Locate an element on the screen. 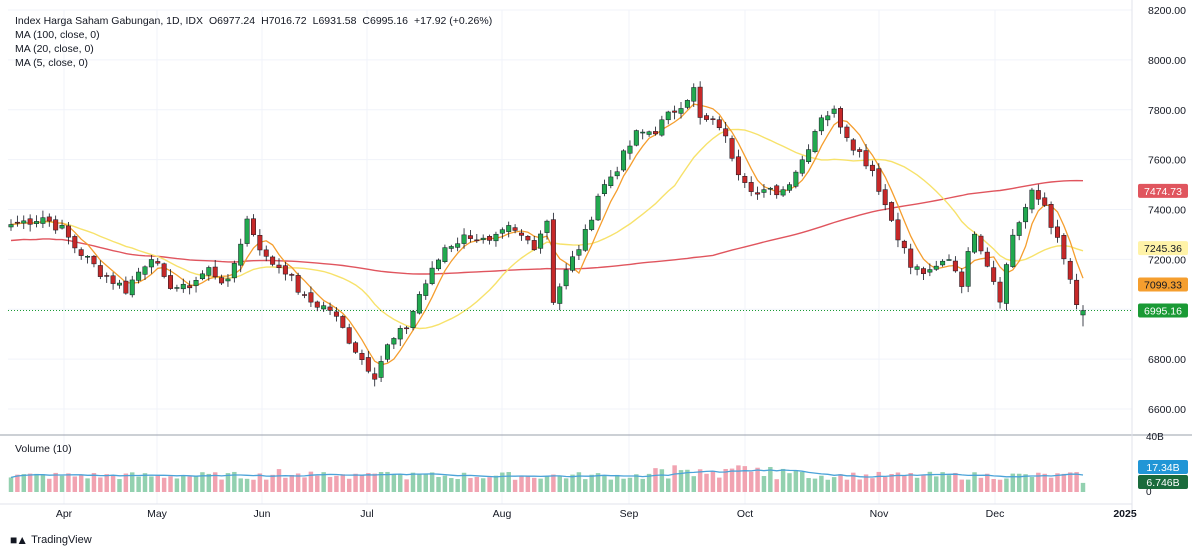 The height and width of the screenshot is (554, 1200). volume-label: 6.746B is located at coordinates (1162, 483).